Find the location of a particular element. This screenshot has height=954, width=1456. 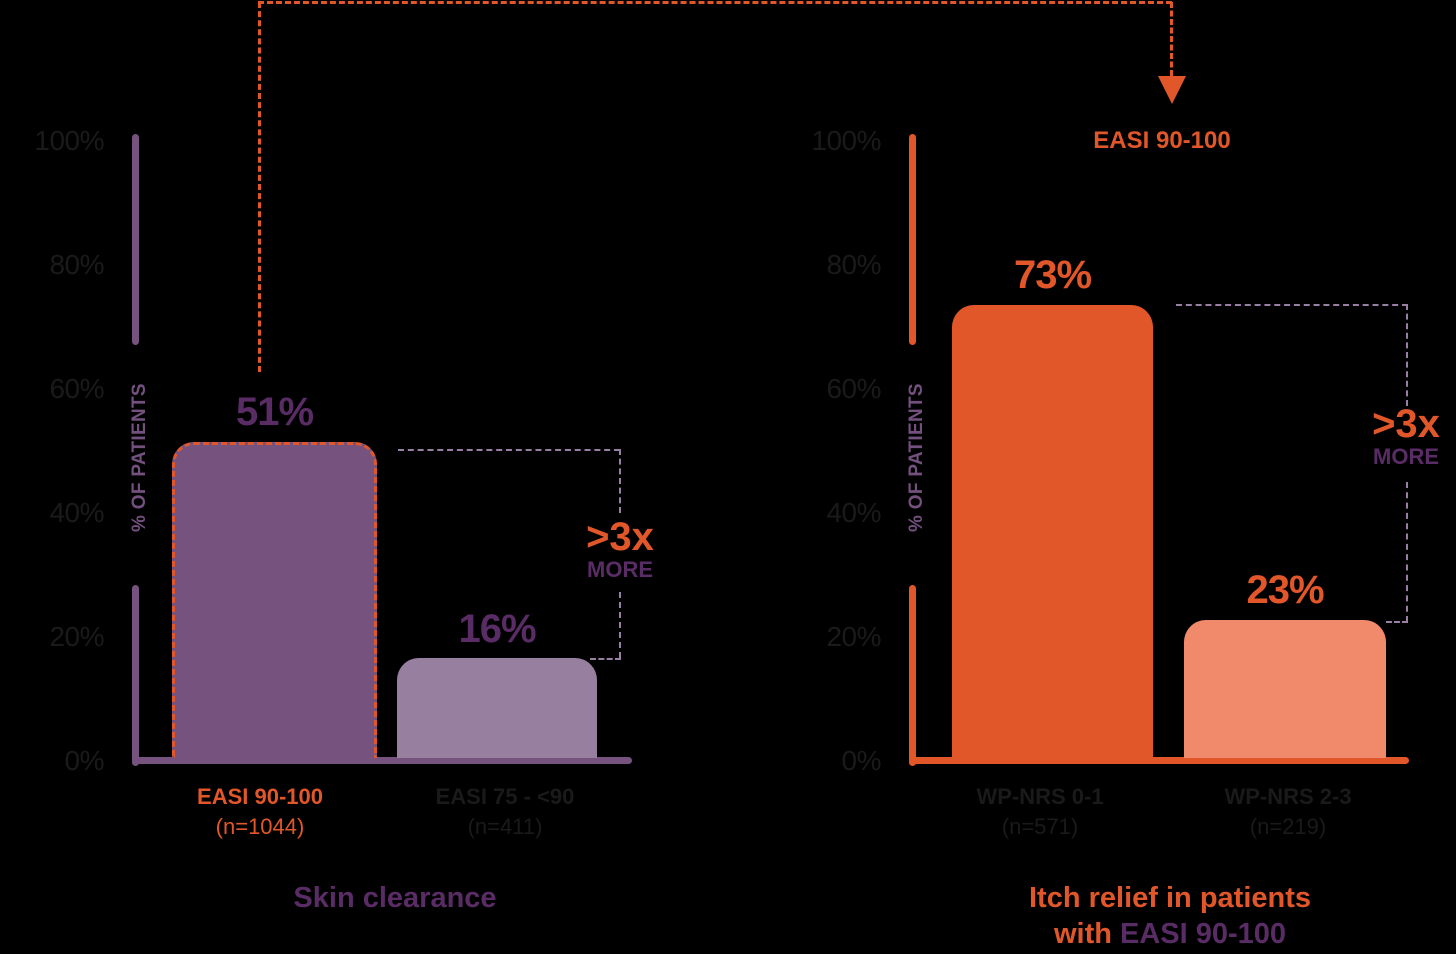

category-name: EASI 90-100 is located at coordinates (260, 796).